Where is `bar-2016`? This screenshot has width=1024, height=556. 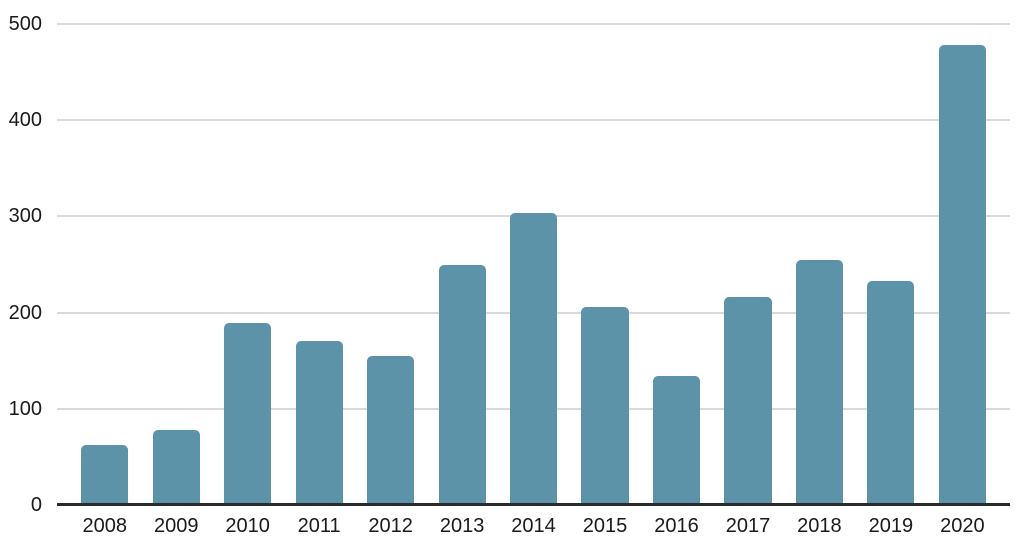
bar-2016 is located at coordinates (676, 440).